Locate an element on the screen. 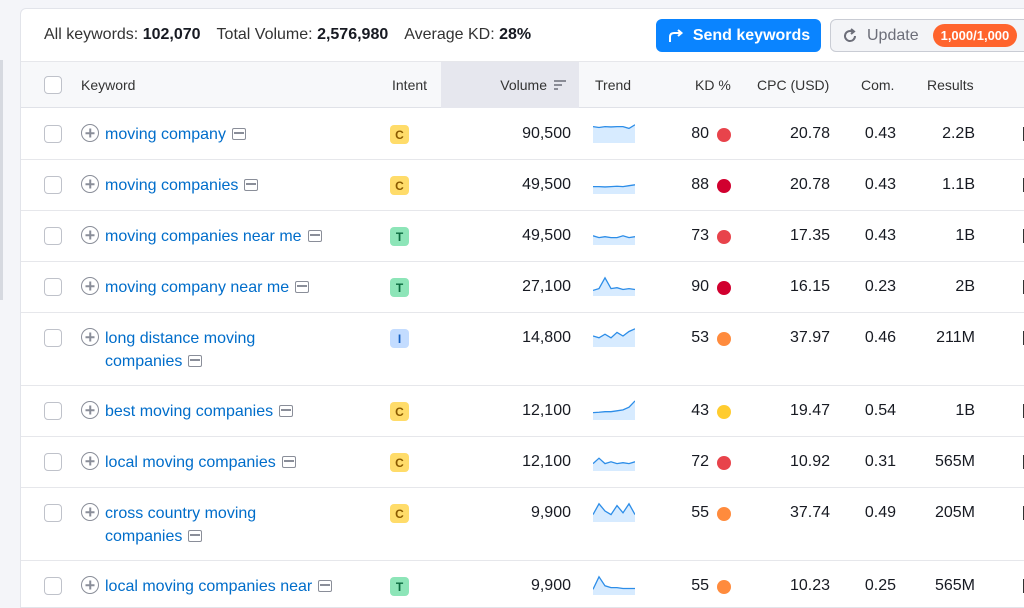  keyword-text: local moving companies is located at coordinates (190, 462).